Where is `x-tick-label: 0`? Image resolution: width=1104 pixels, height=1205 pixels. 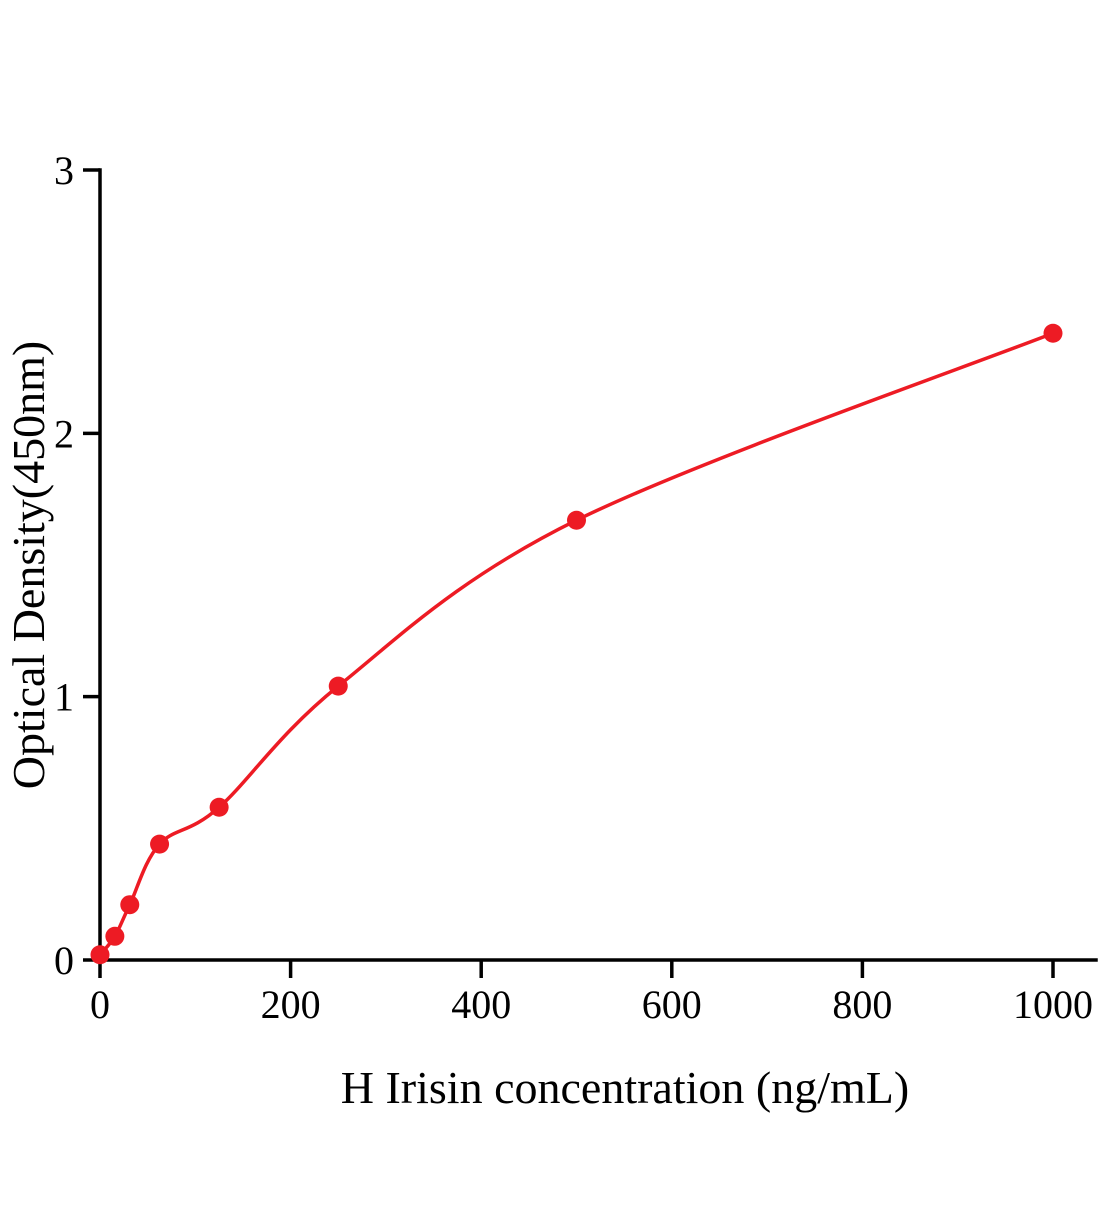 x-tick-label: 0 is located at coordinates (100, 1004).